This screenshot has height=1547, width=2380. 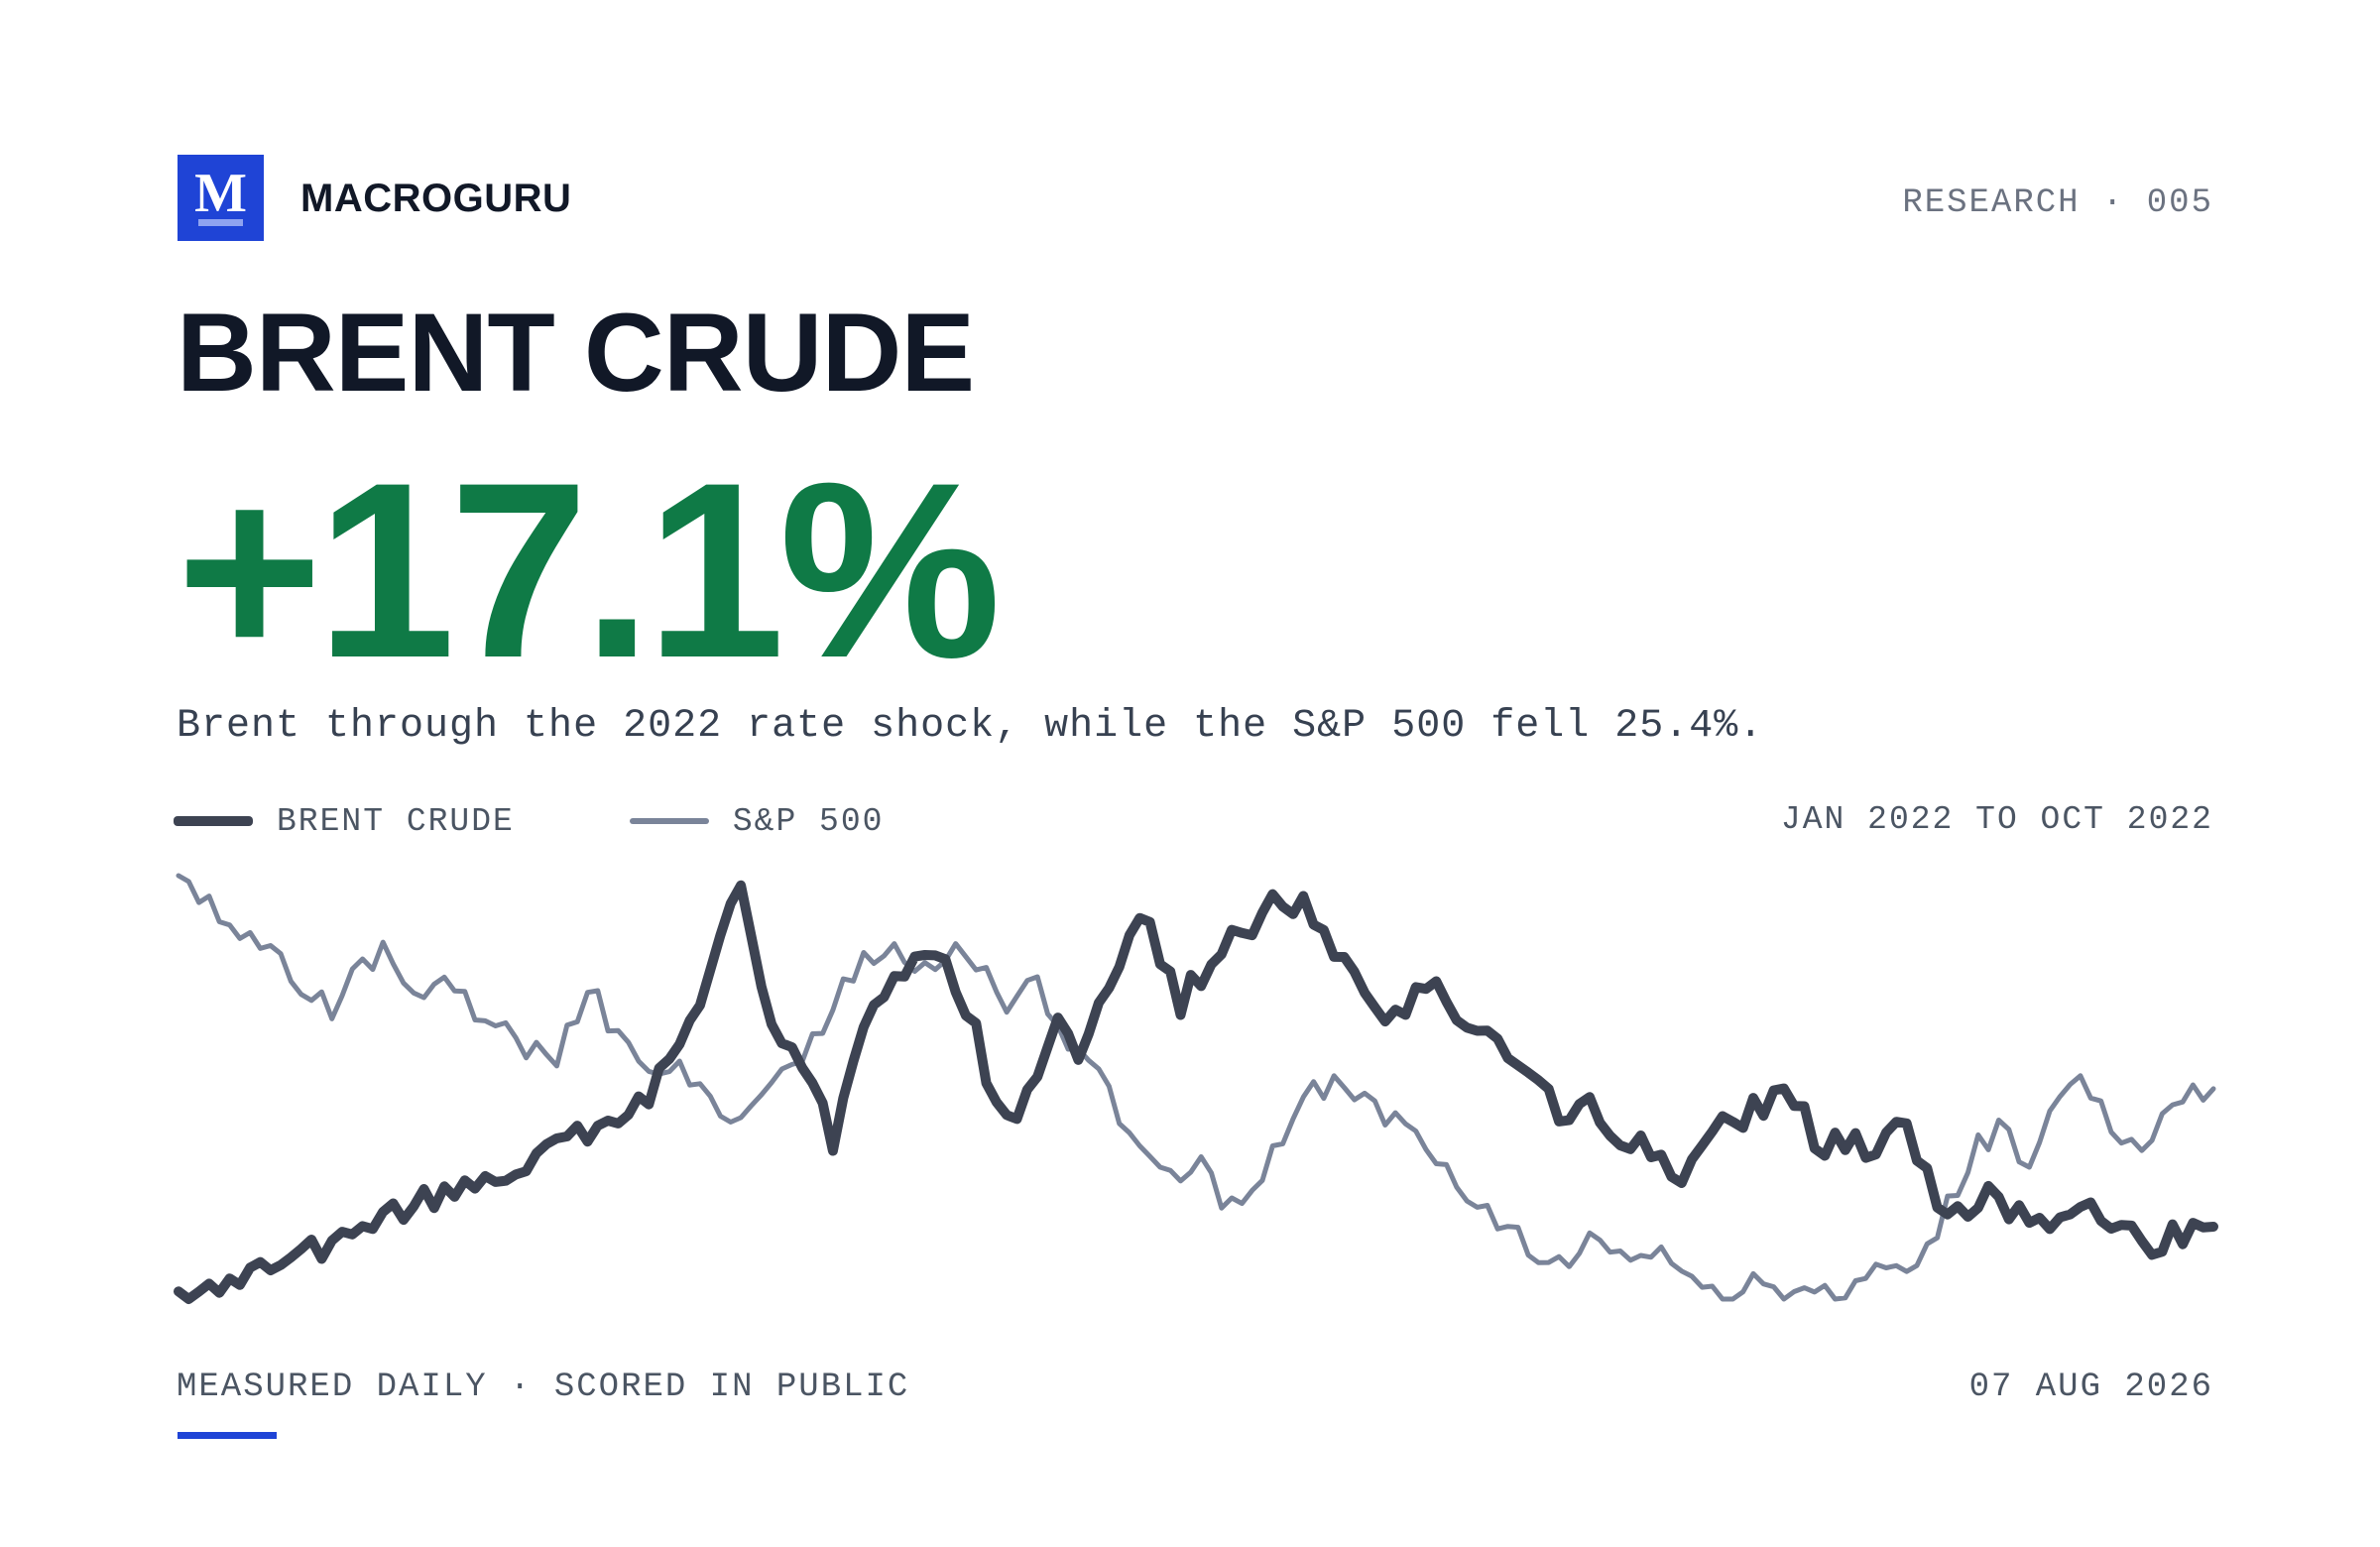 I want to click on chart-date-range: JAN 2022 TO OCT 2022, so click(x=1996, y=819).